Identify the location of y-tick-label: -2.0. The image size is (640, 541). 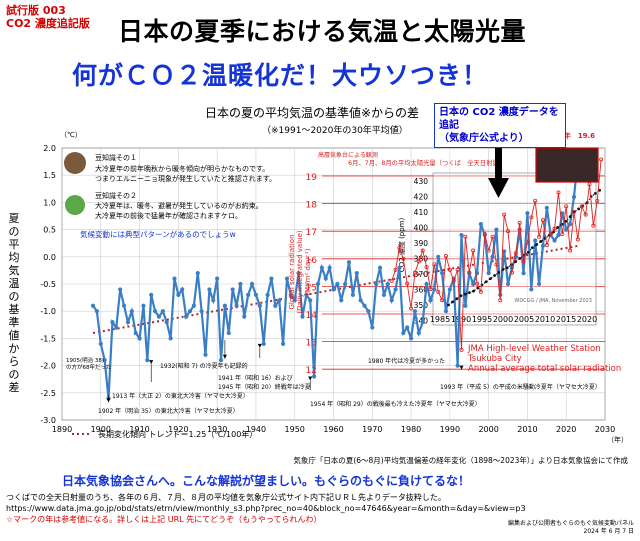
(48, 366).